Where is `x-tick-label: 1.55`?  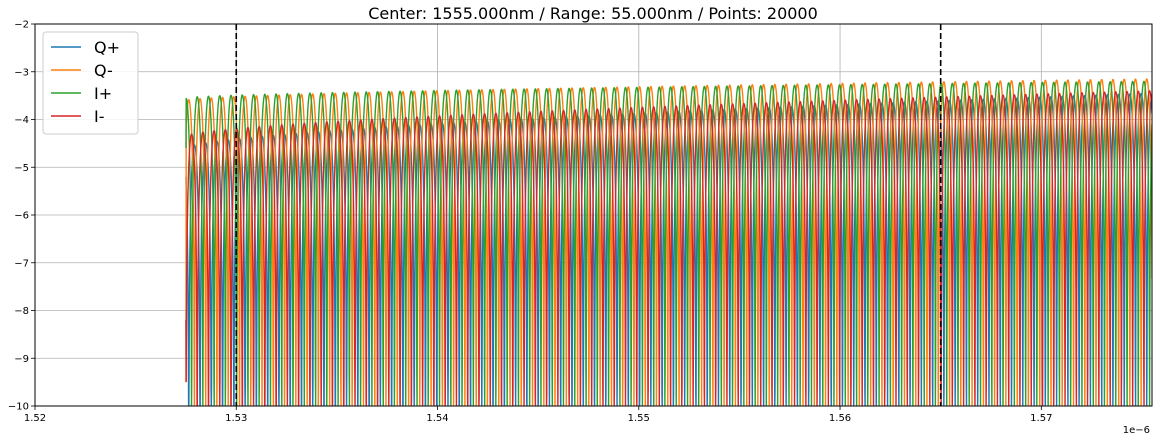
x-tick-label: 1.55 is located at coordinates (639, 418).